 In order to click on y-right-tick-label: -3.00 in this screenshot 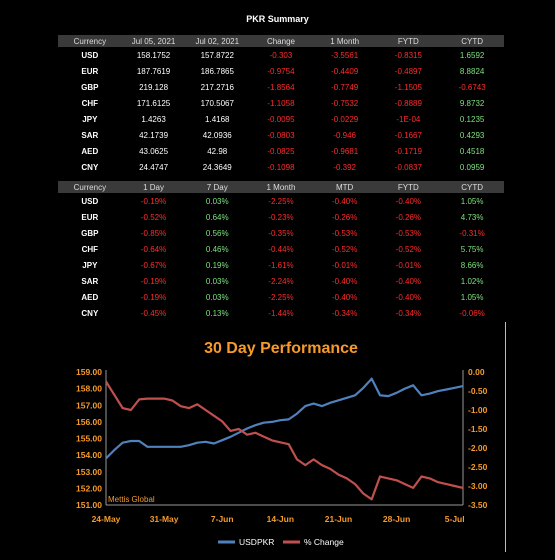, I will do `click(478, 486)`.